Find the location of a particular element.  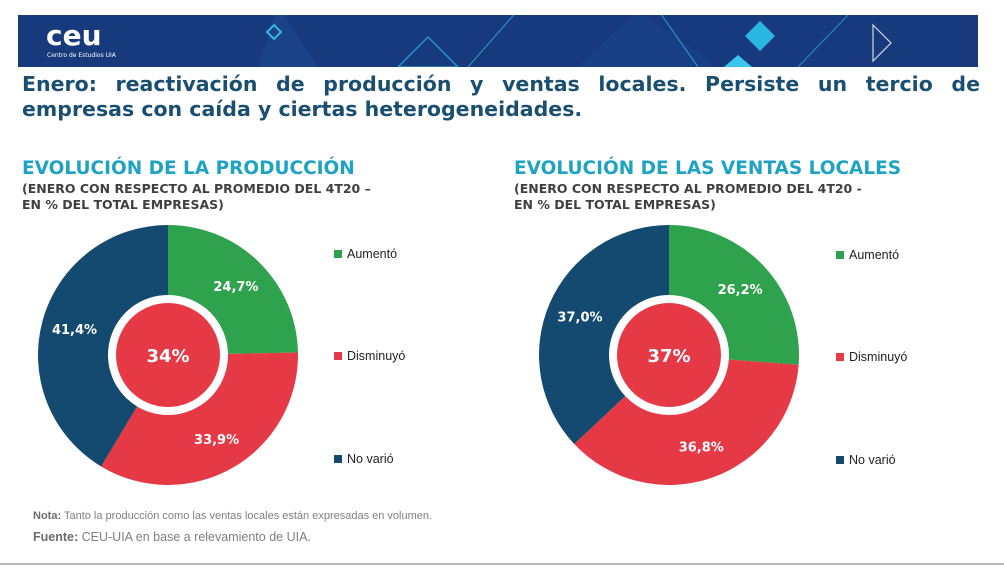

donut-chart-produccion: 24,7% 33,9% 41,4% 34% is located at coordinates (168, 355).